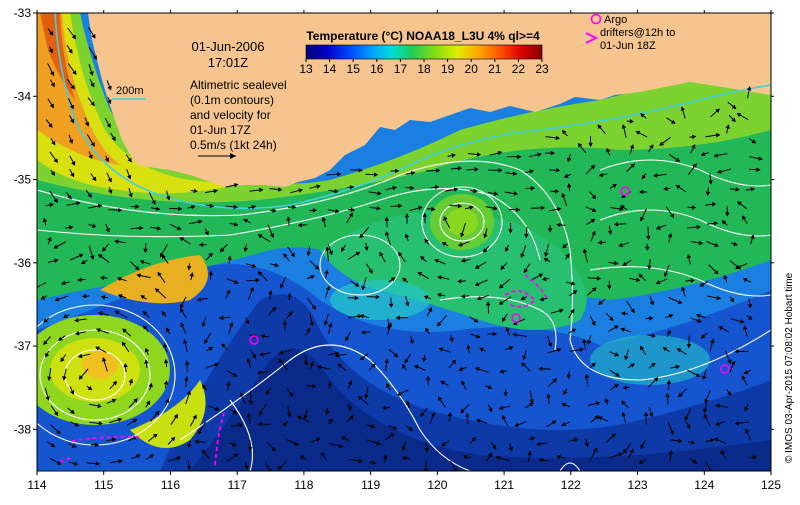  What do you see at coordinates (170, 485) in the screenshot?
I see `x-tick-label: 116` at bounding box center [170, 485].